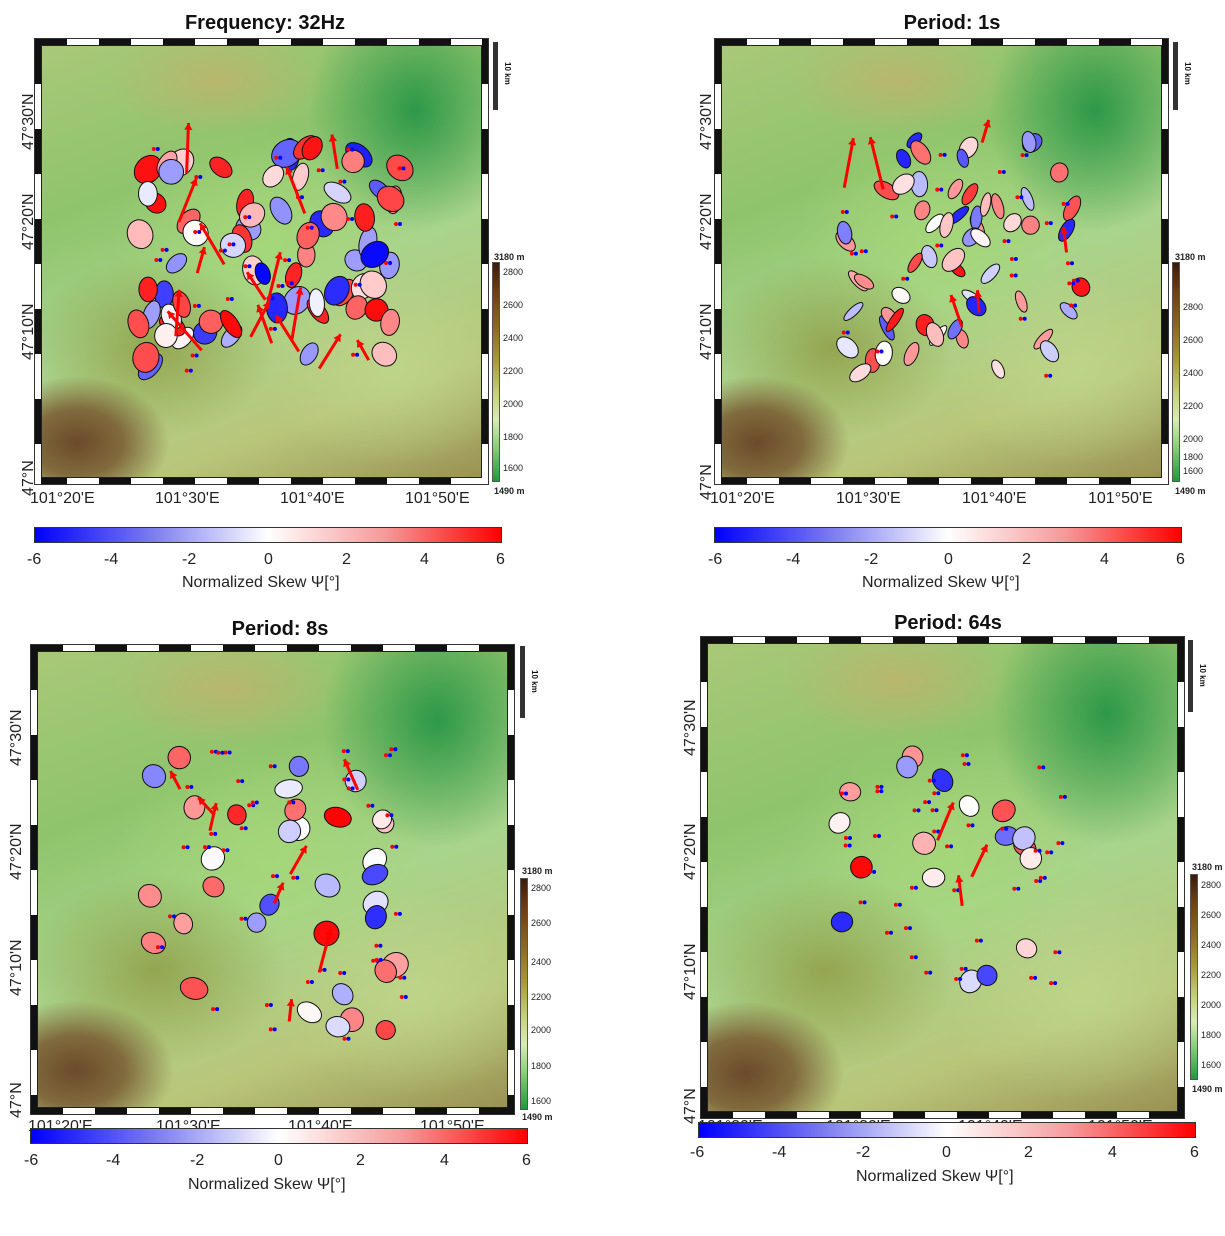  I want to click on lon-label: 101°20'E, so click(62, 498).